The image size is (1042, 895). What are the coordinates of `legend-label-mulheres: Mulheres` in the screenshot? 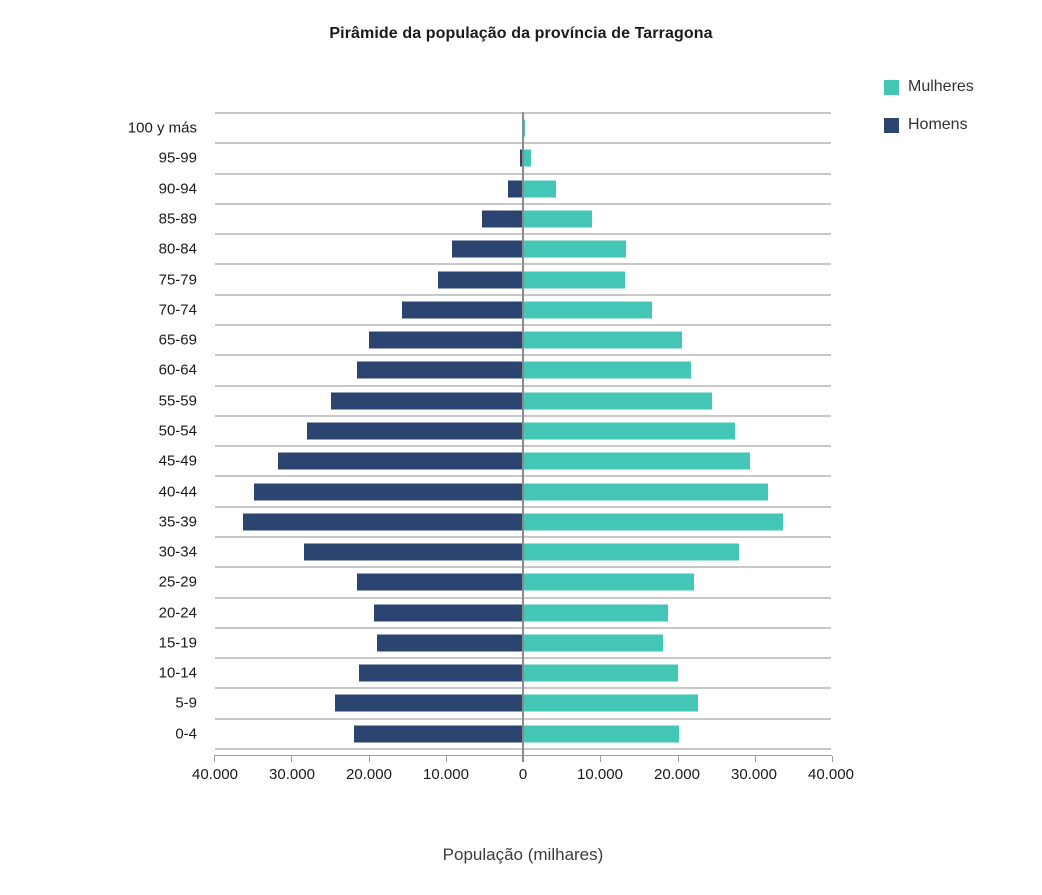 It's located at (941, 86).